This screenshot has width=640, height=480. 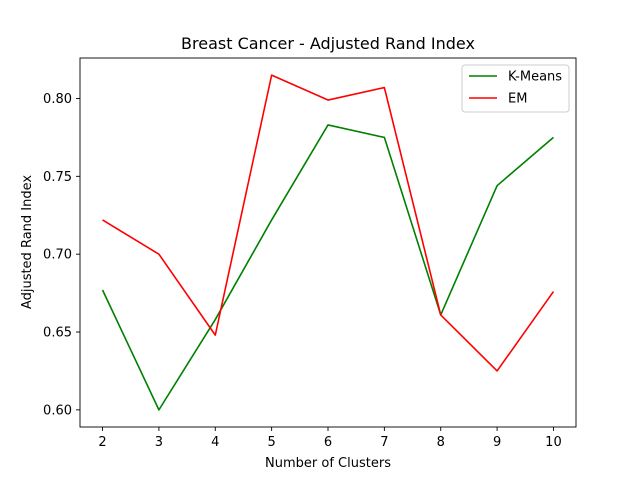 I want to click on x-tick-label: 5, so click(x=271, y=442).